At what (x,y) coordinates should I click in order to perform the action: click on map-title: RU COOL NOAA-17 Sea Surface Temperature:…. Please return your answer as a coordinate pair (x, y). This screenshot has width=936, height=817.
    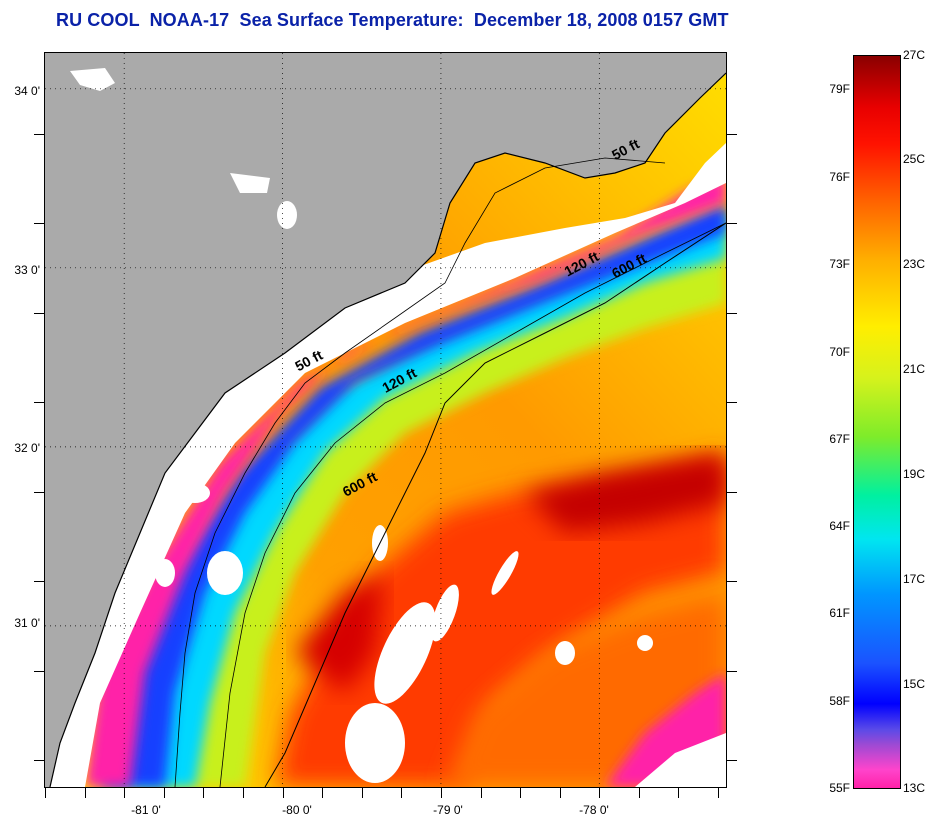
    Looking at the image, I should click on (392, 20).